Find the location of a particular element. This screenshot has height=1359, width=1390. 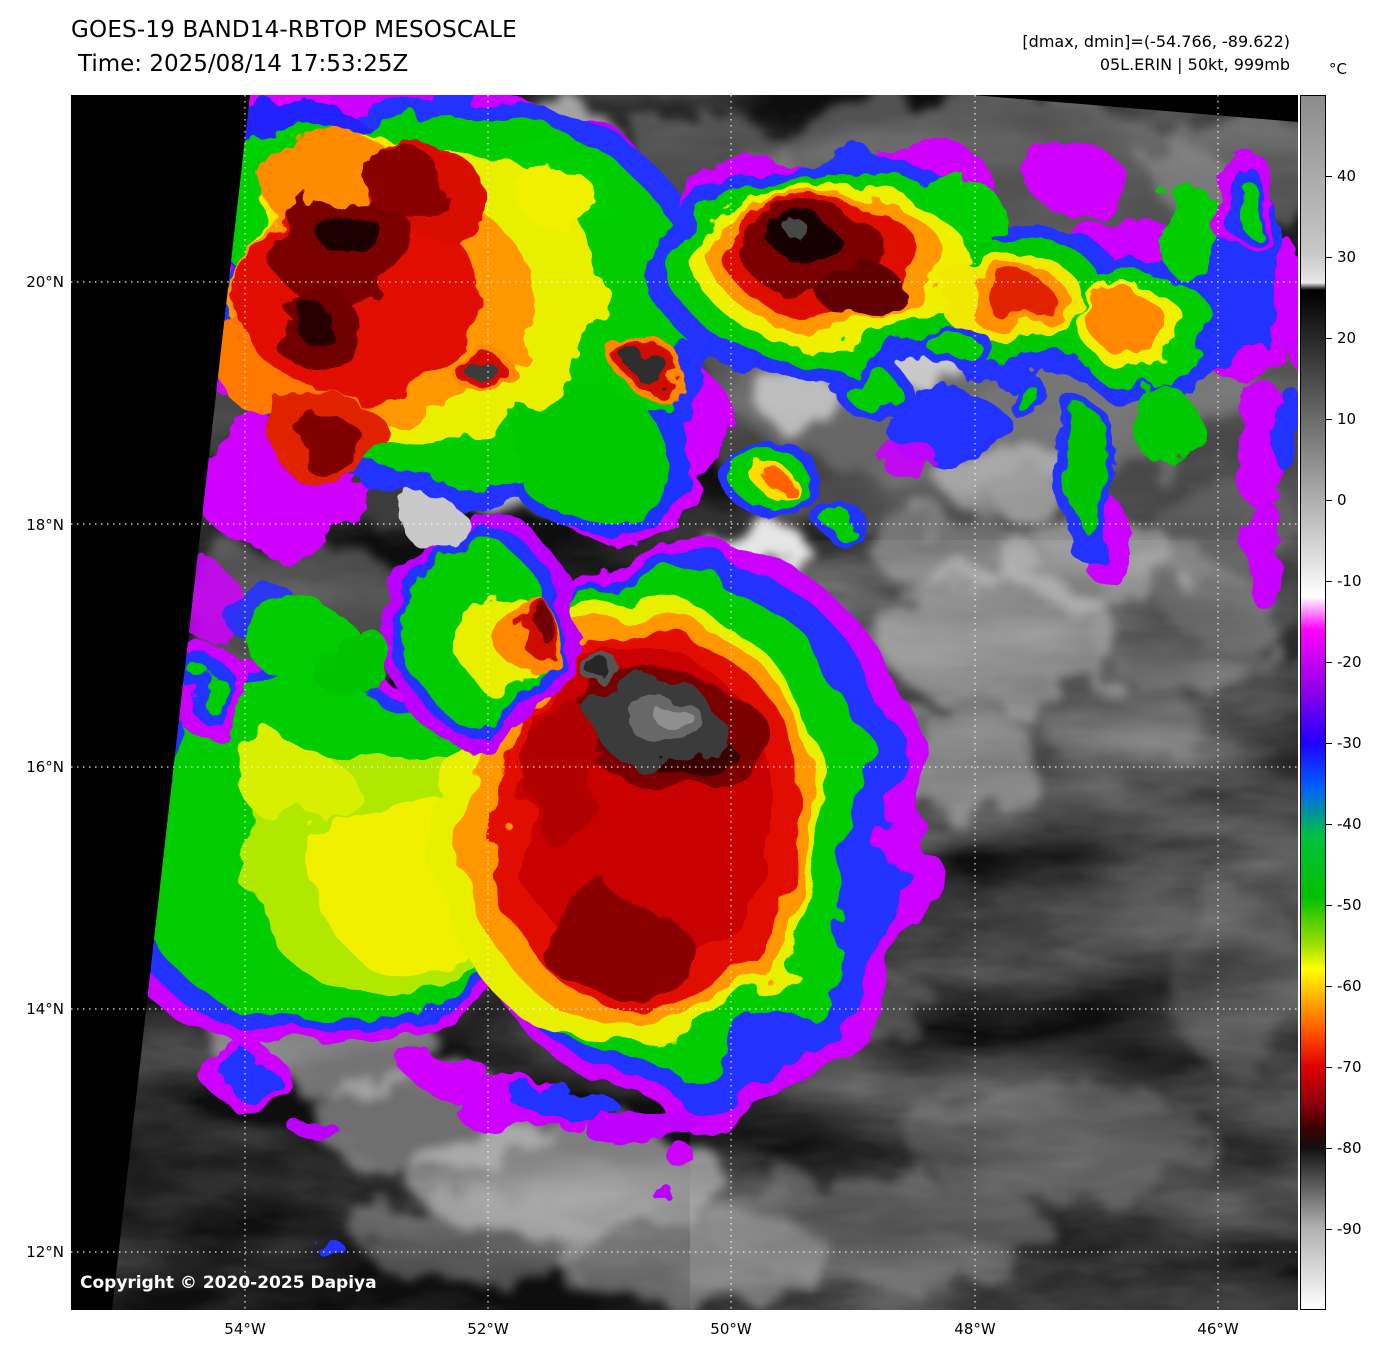

colorbar-tick-label: -90 is located at coordinates (1349, 1229).